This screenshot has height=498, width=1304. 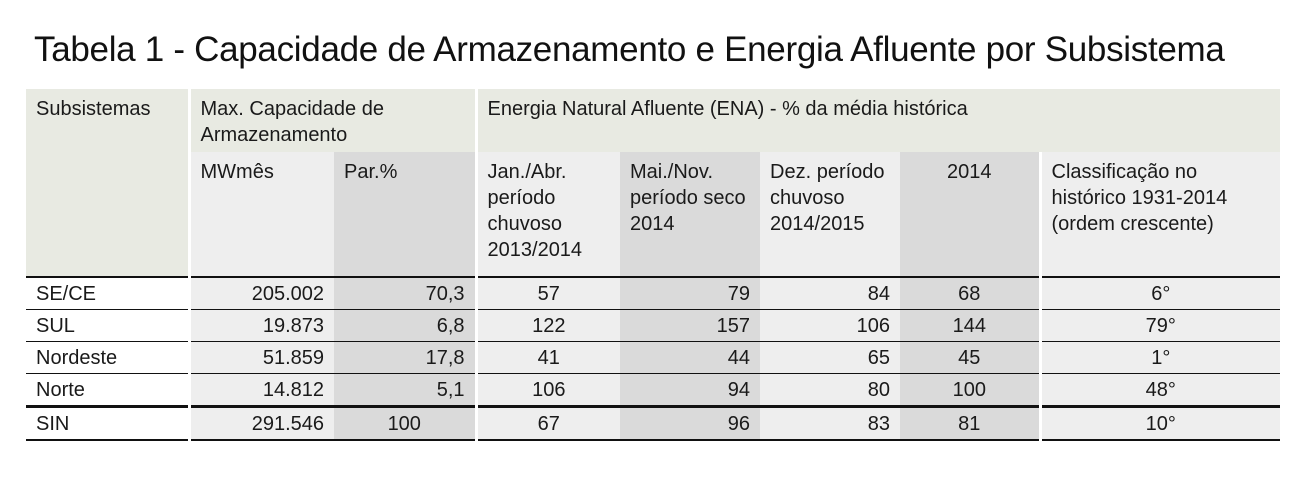 What do you see at coordinates (830, 215) in the screenshot?
I see `header-dez: Dez. período chuvoso 2014/2015` at bounding box center [830, 215].